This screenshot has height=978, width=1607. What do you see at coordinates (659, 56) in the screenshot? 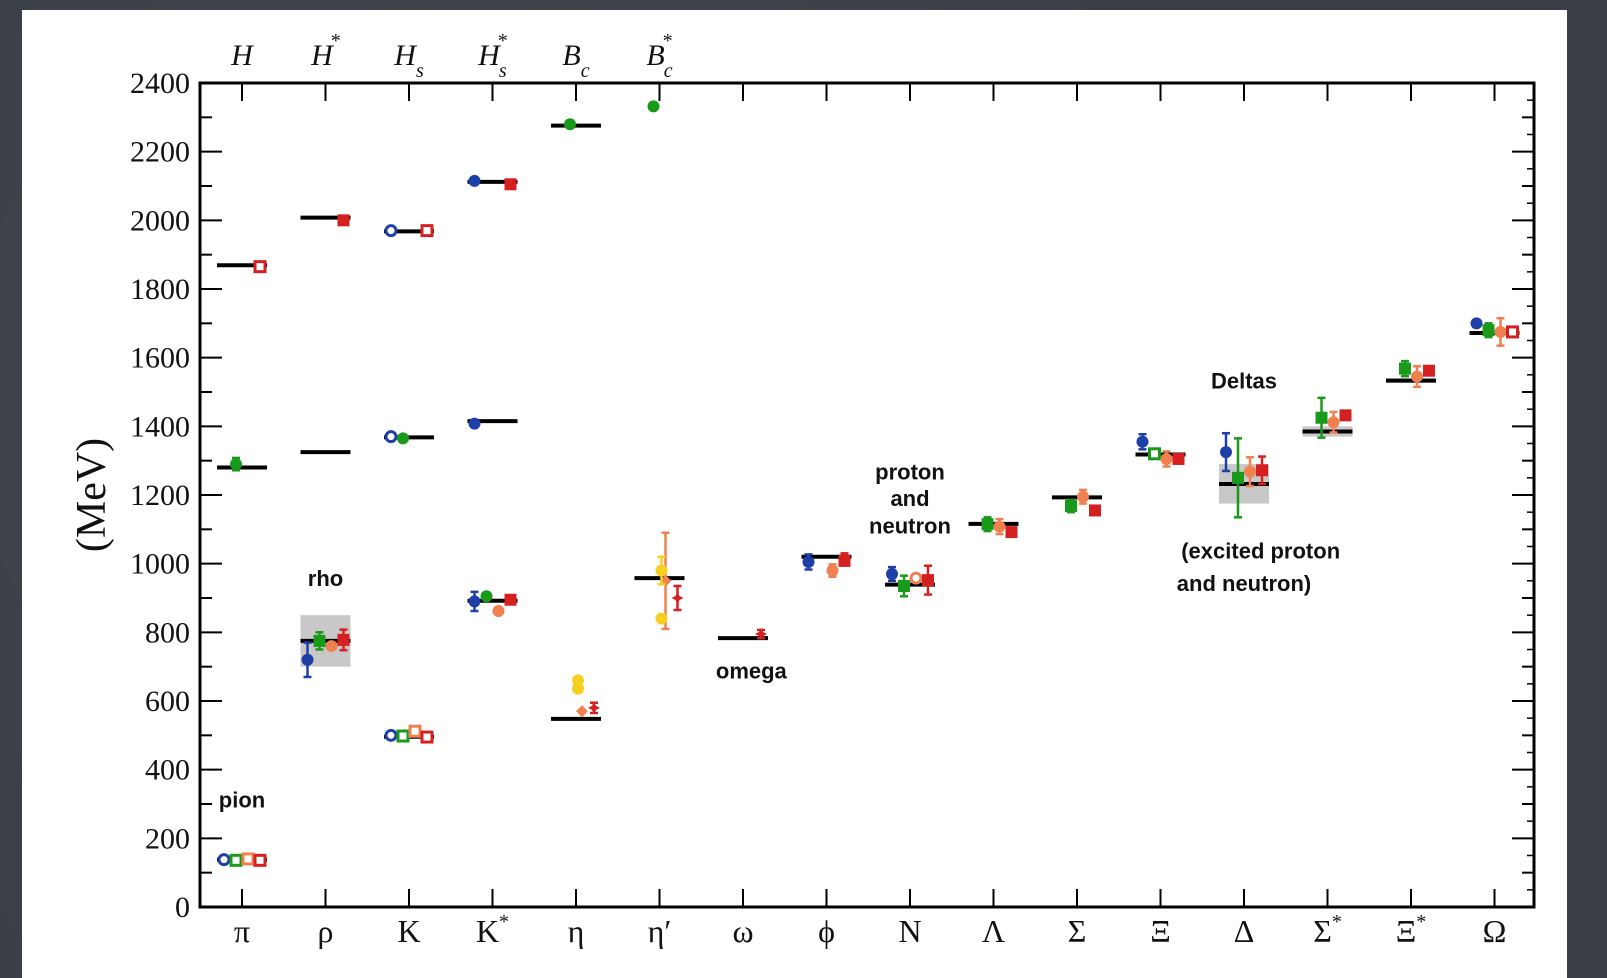
I see `top-category-label: B* c` at bounding box center [659, 56].